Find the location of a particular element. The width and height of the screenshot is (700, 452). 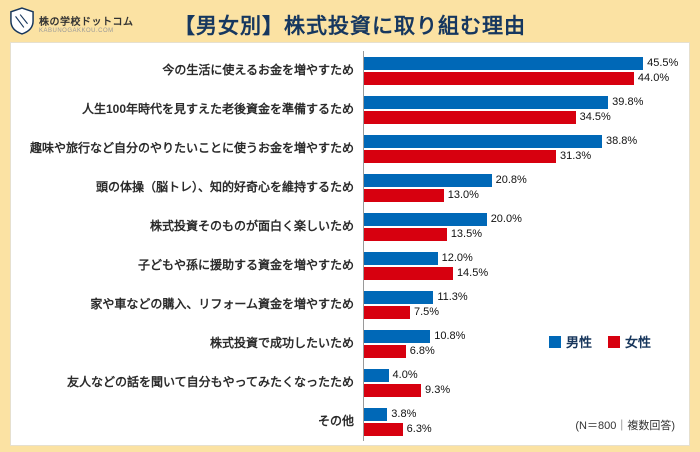

chart-row: 今の生活に使えるお金を増やすため 45.5% 44.0% is located at coordinates (347, 70).